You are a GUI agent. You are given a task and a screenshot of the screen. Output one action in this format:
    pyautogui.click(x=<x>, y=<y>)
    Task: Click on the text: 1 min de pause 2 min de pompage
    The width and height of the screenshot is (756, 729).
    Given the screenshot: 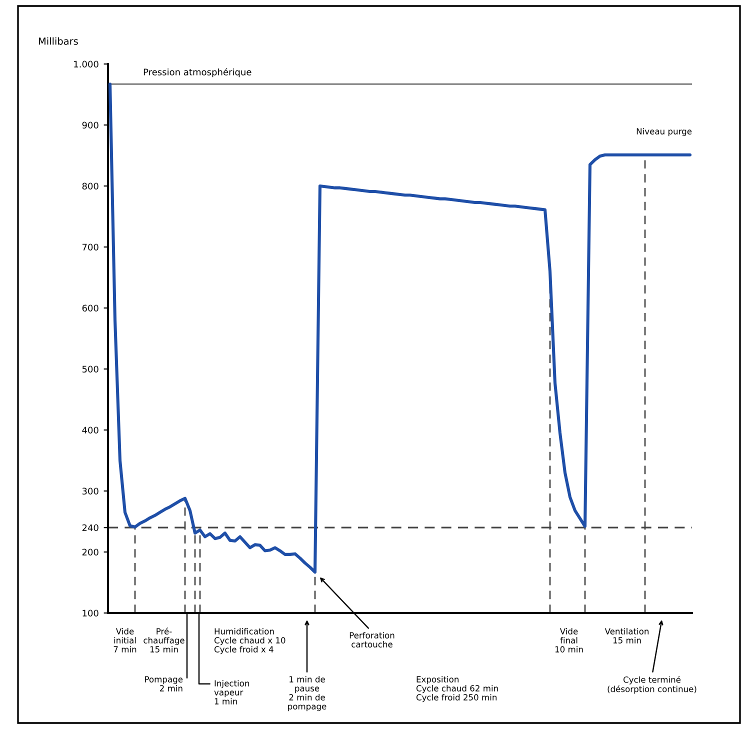 What is the action you would take?
    pyautogui.click(x=307, y=694)
    